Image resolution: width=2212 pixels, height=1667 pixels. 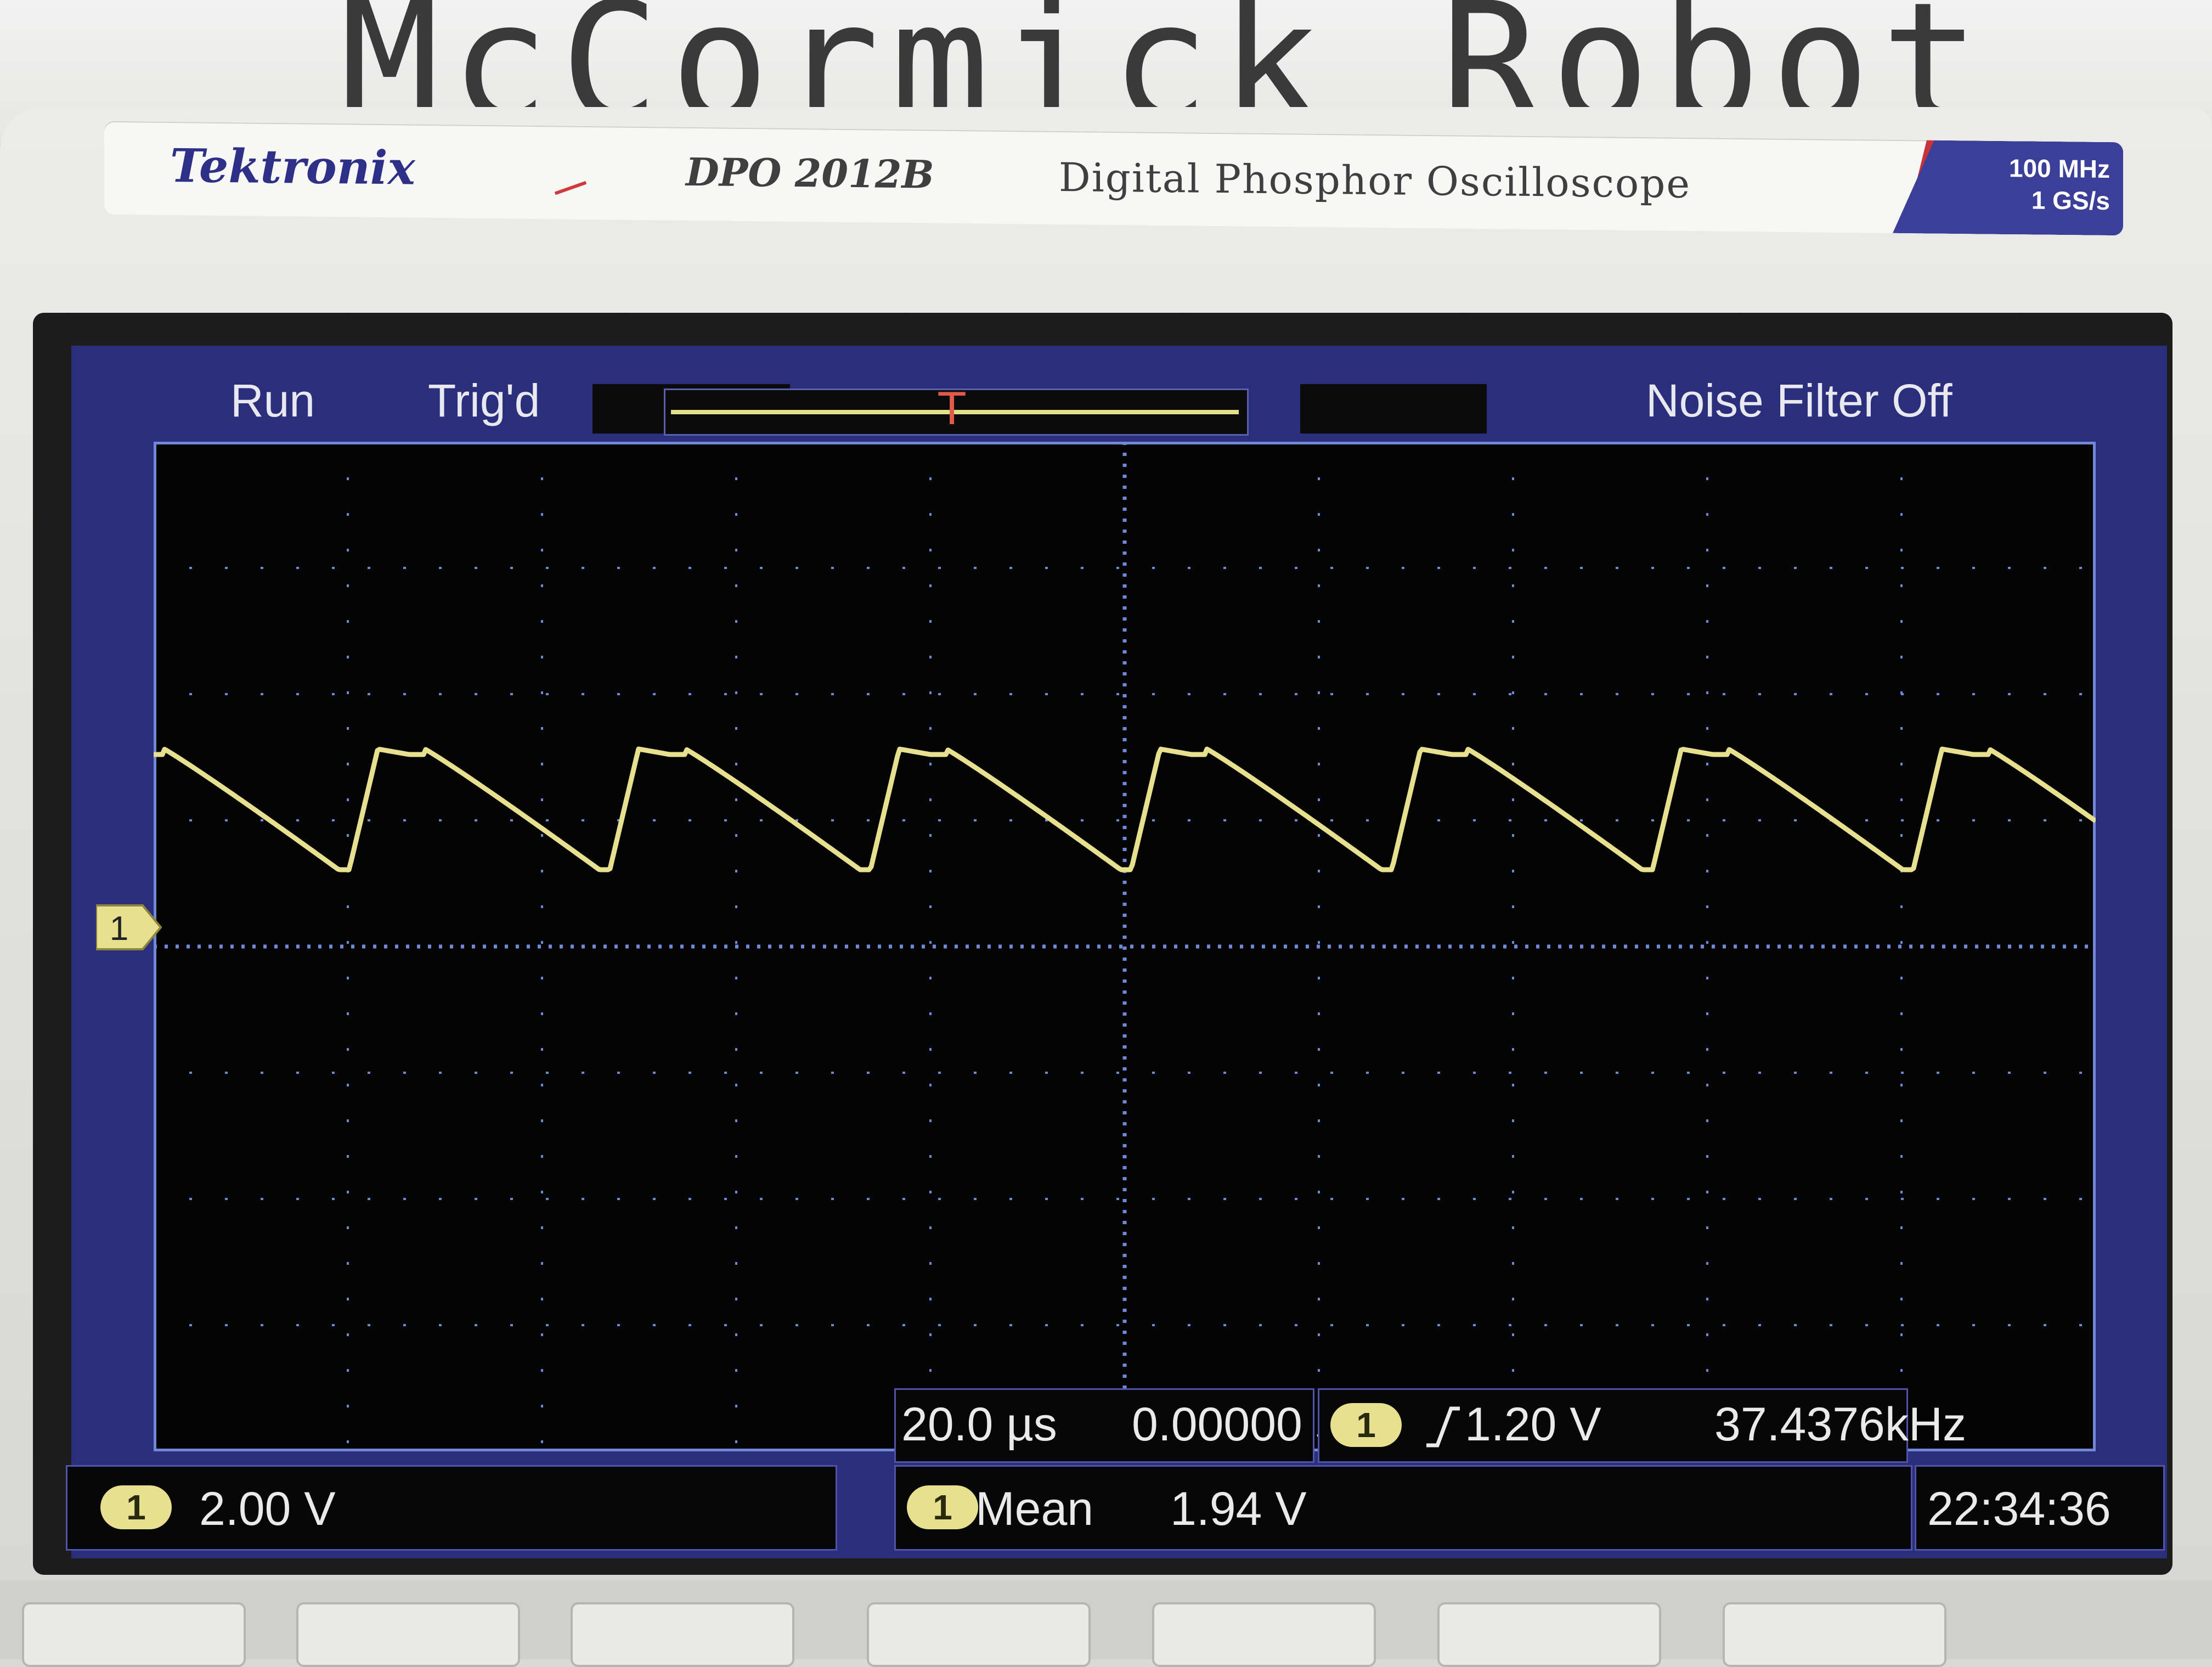 I want to click on status-bar: Run Trig'd T Noise Filter Off, so click(x=1119, y=392).